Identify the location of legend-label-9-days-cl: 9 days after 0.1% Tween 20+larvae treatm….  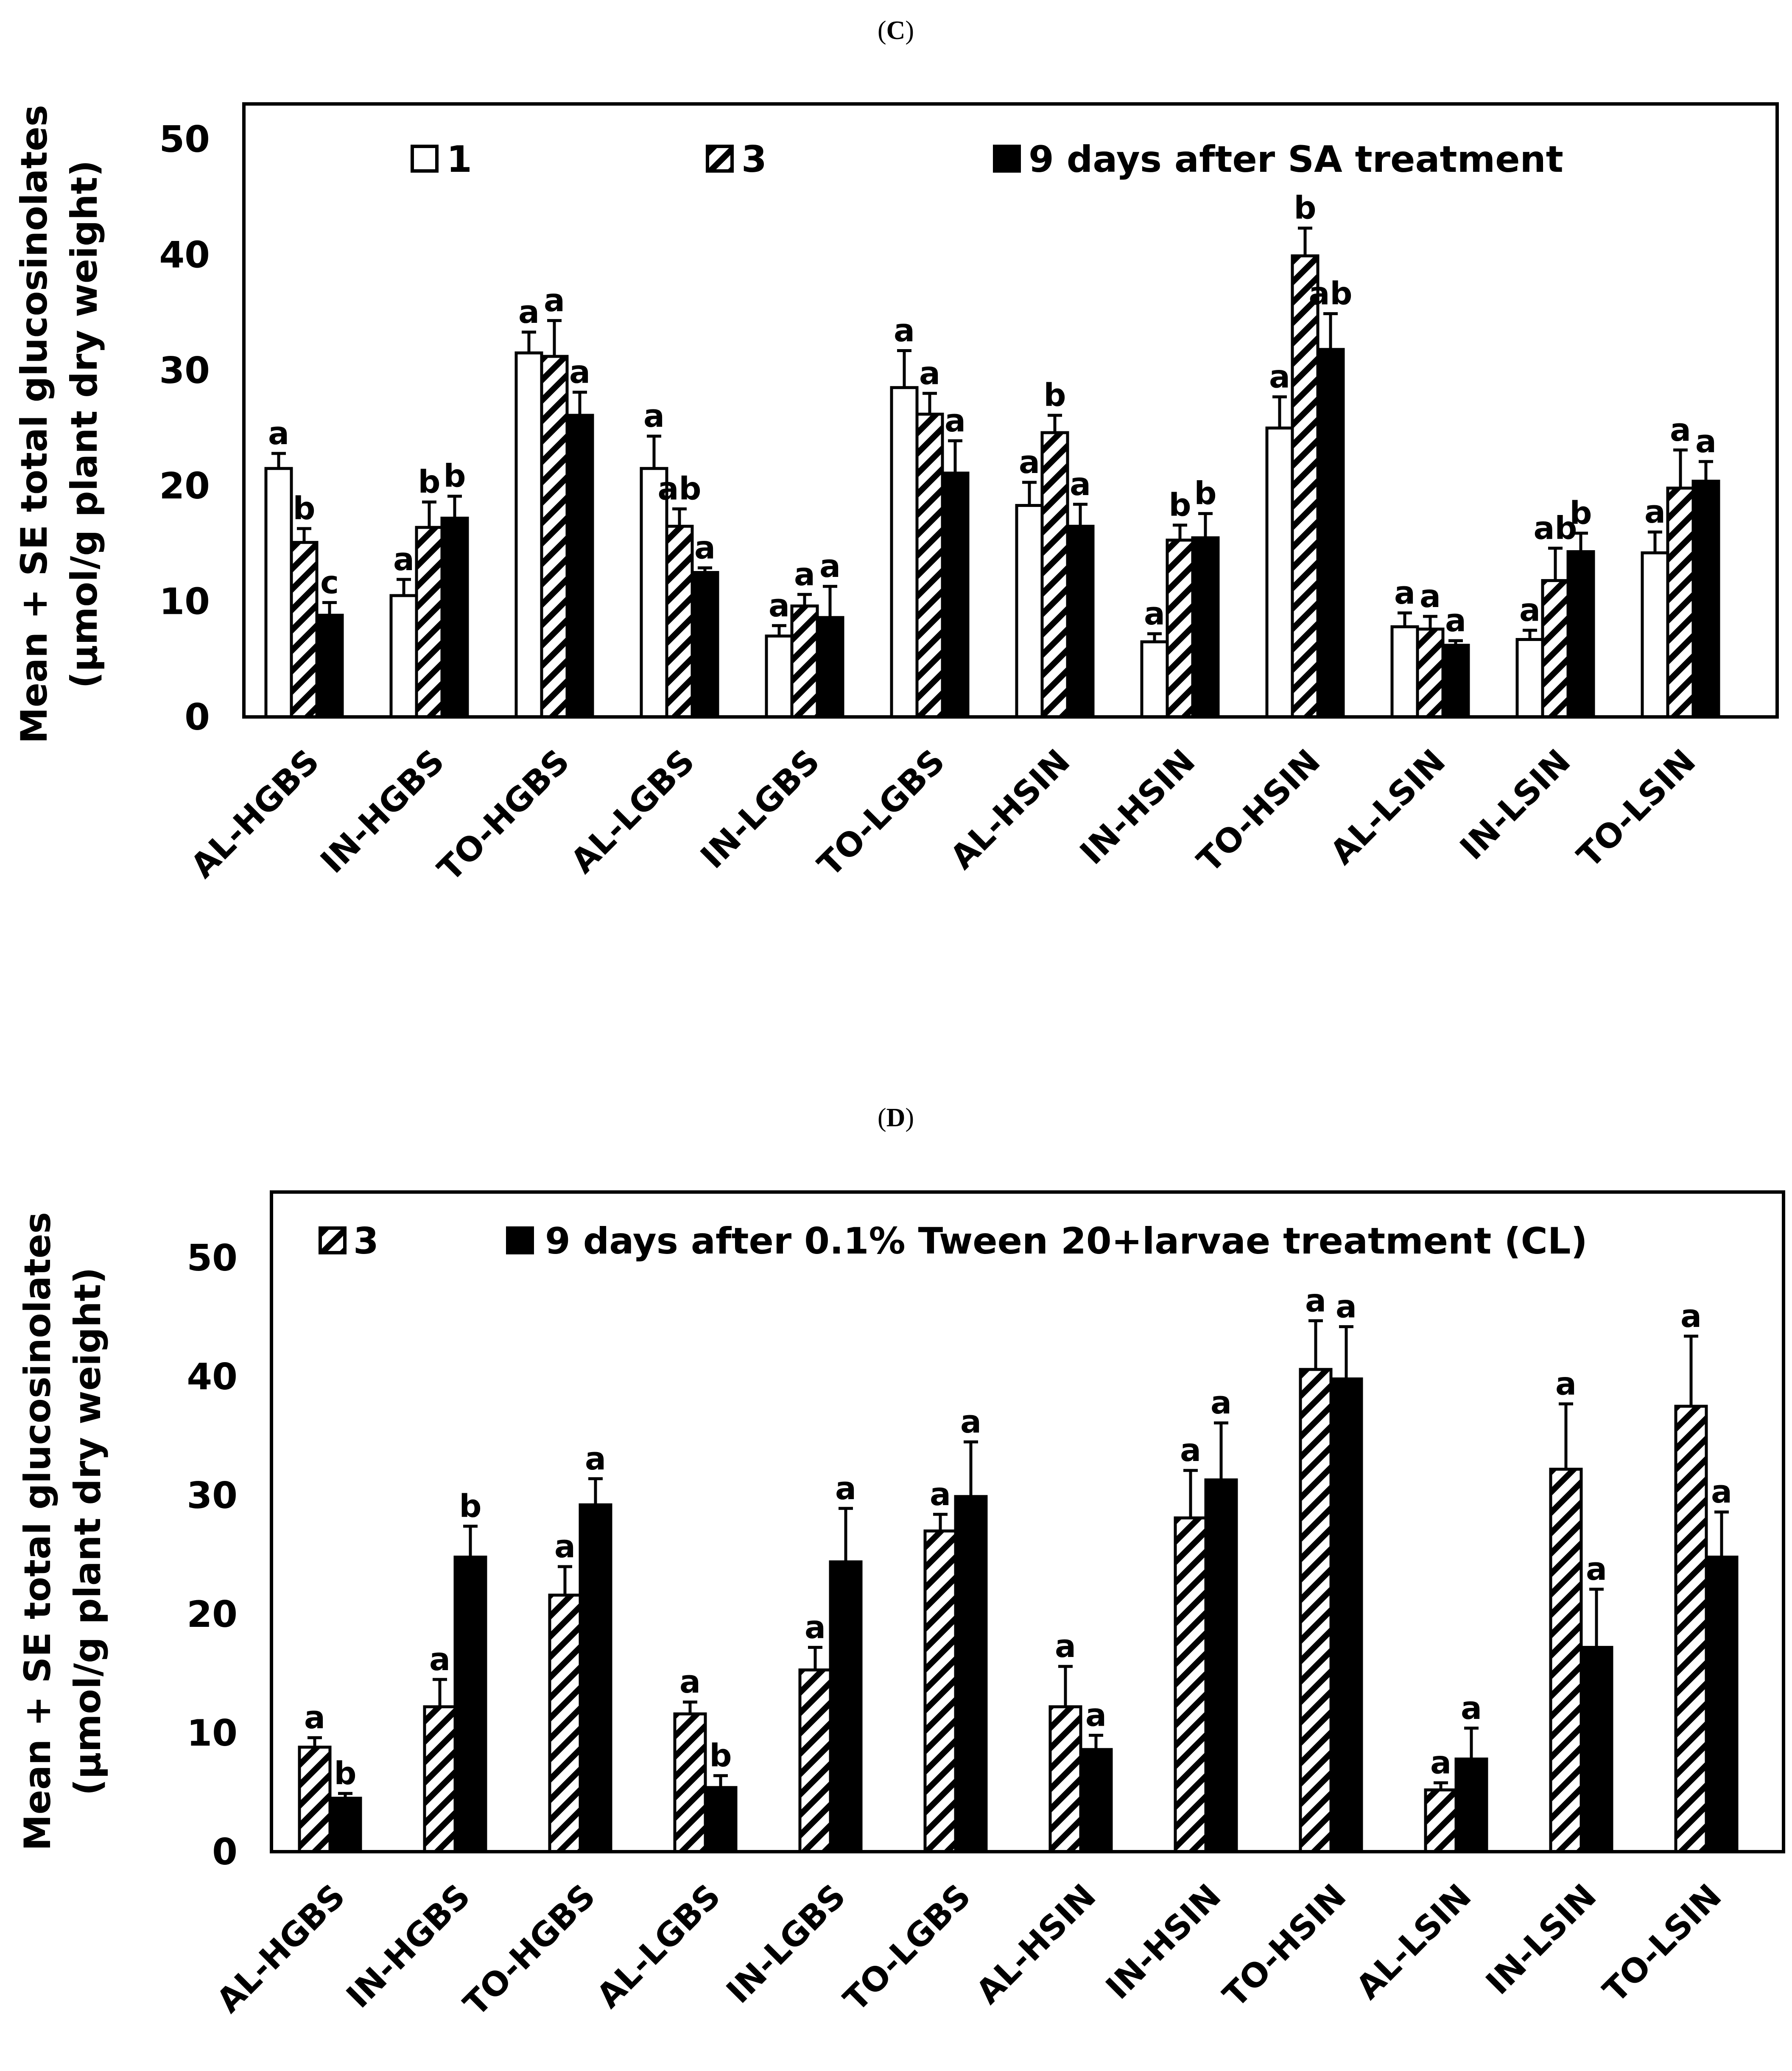
(1066, 1241).